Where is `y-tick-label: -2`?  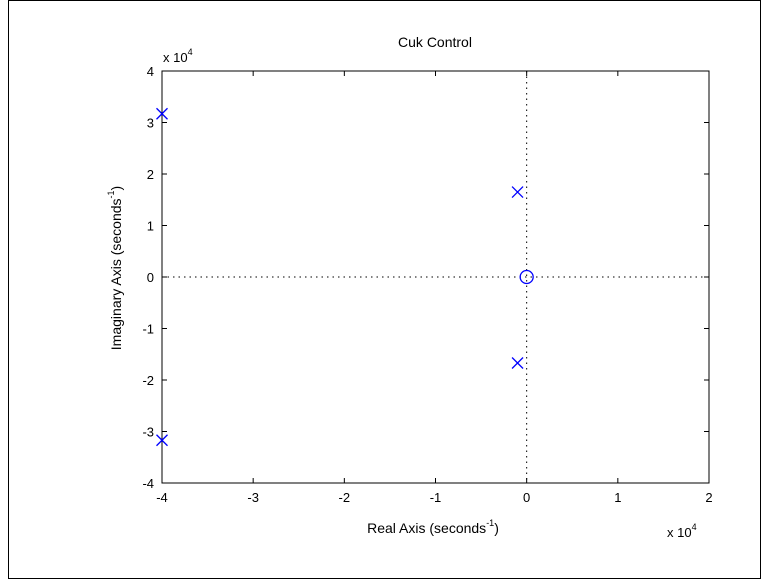
y-tick-label: -2 is located at coordinates (148, 380).